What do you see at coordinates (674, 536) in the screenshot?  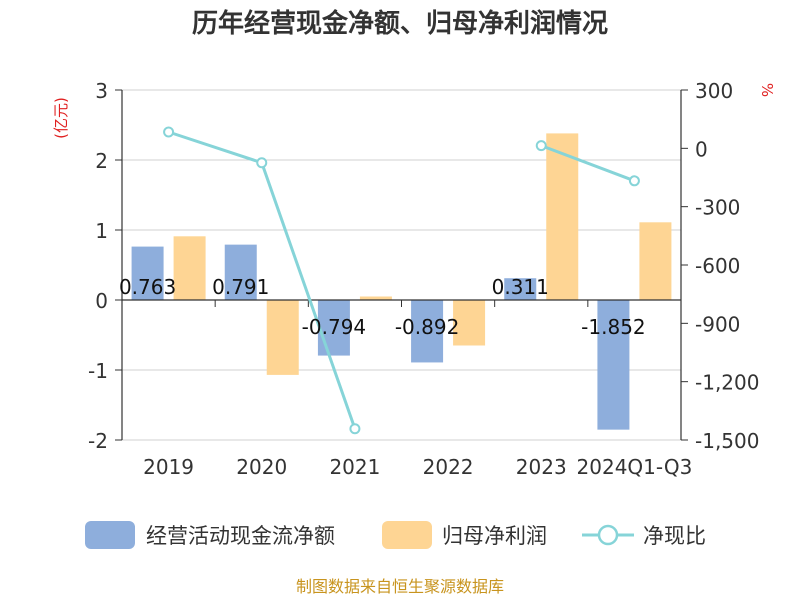 I see `legend-label-ratio: 净现比` at bounding box center [674, 536].